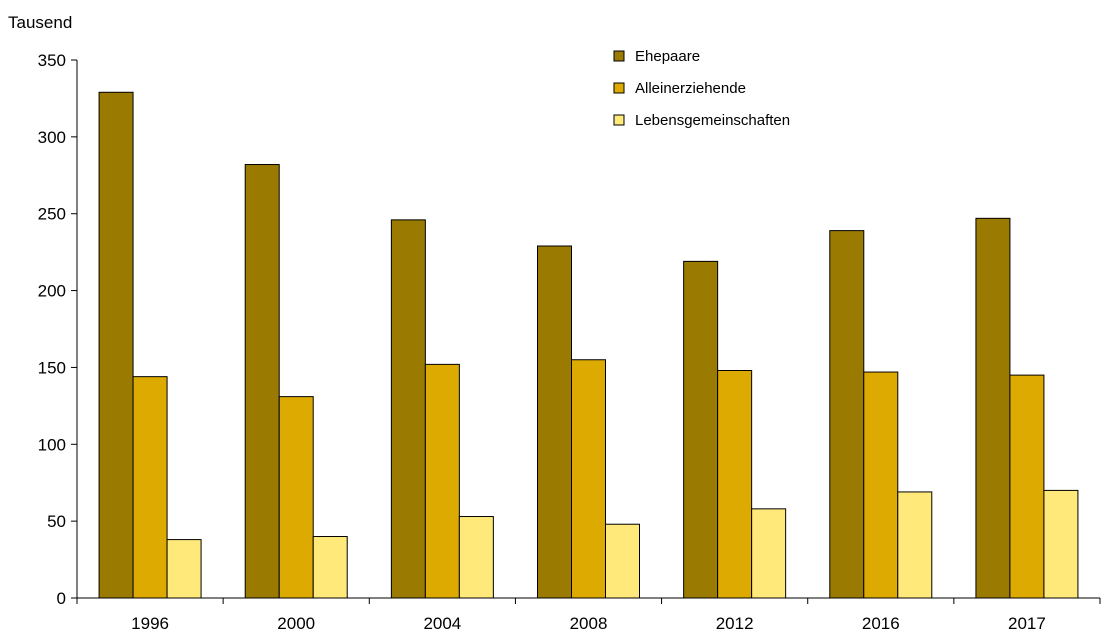 This screenshot has width=1117, height=635. I want to click on bar-ehepaare-1996, so click(116, 345).